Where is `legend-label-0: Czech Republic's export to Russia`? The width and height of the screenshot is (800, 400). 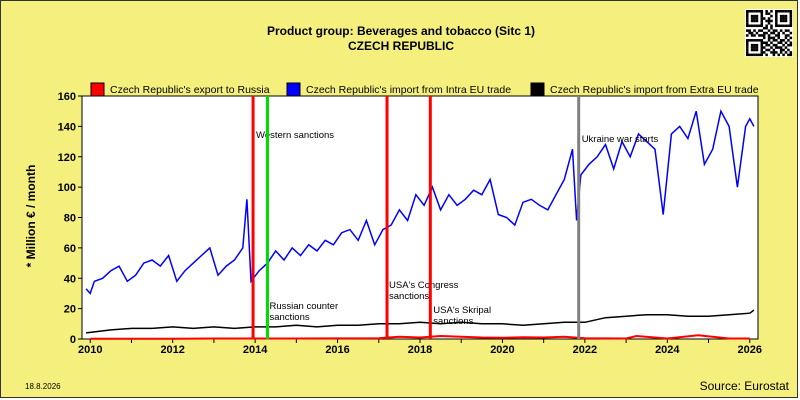
legend-label-0: Czech Republic's export to Russia is located at coordinates (190, 90).